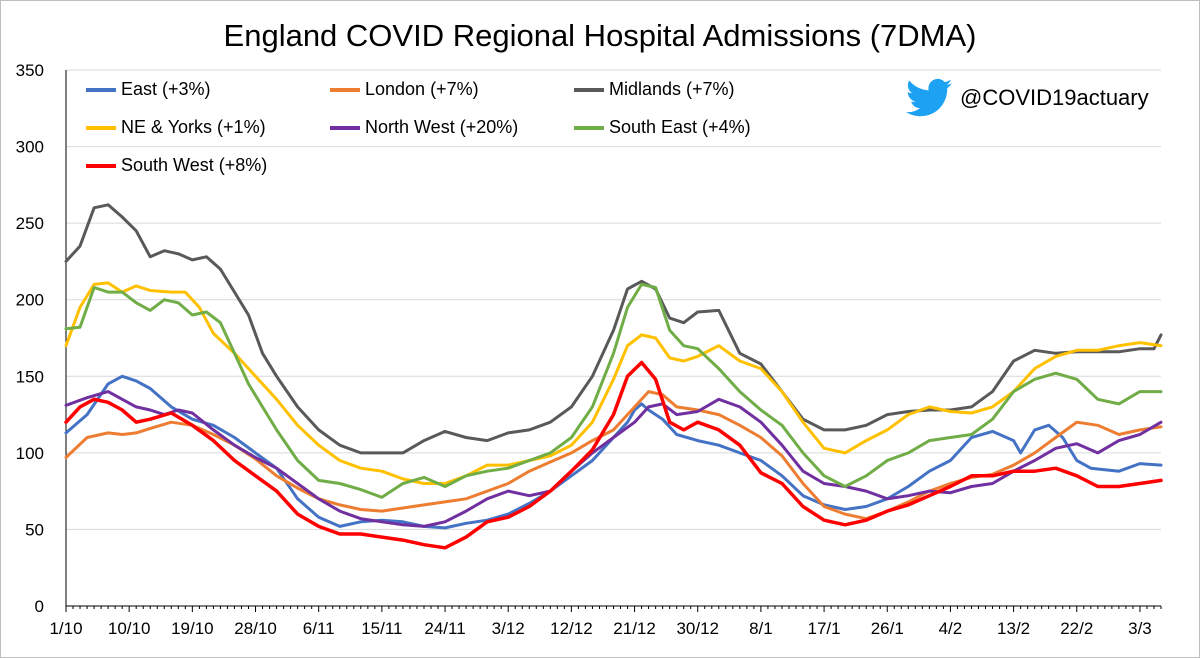 The height and width of the screenshot is (658, 1200). I want to click on x-tick-label: 4/2, so click(951, 628).